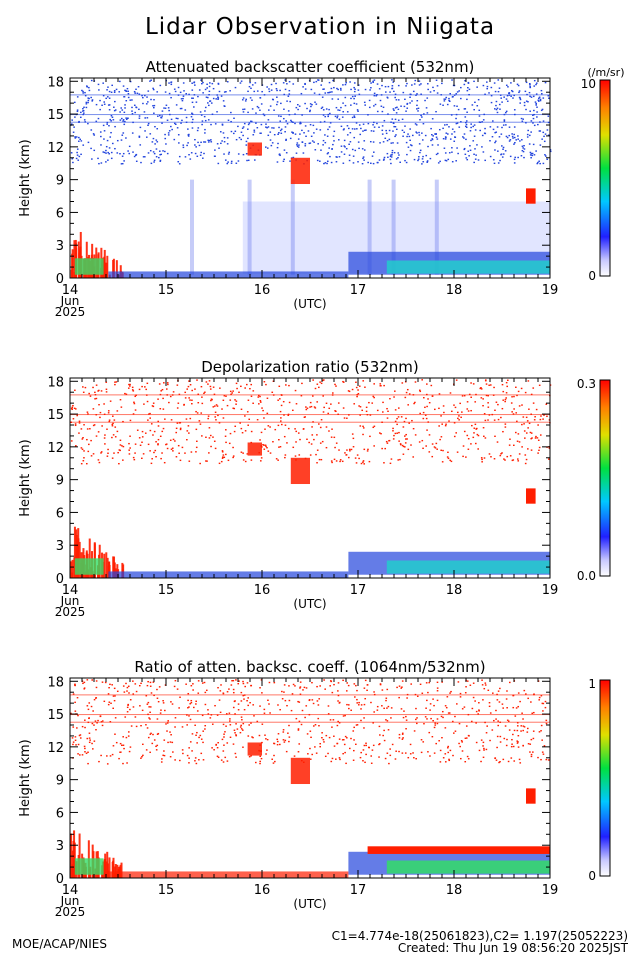 The height and width of the screenshot is (960, 640). I want to click on colorbar-unit: (/m/sr), so click(606, 72).